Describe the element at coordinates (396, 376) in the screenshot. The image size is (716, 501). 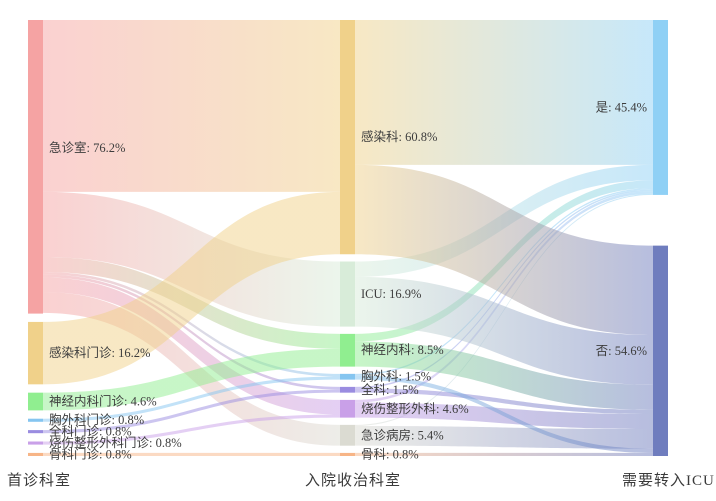
I see `node-label-胸外科: 胸外科: 1.5%` at that location.